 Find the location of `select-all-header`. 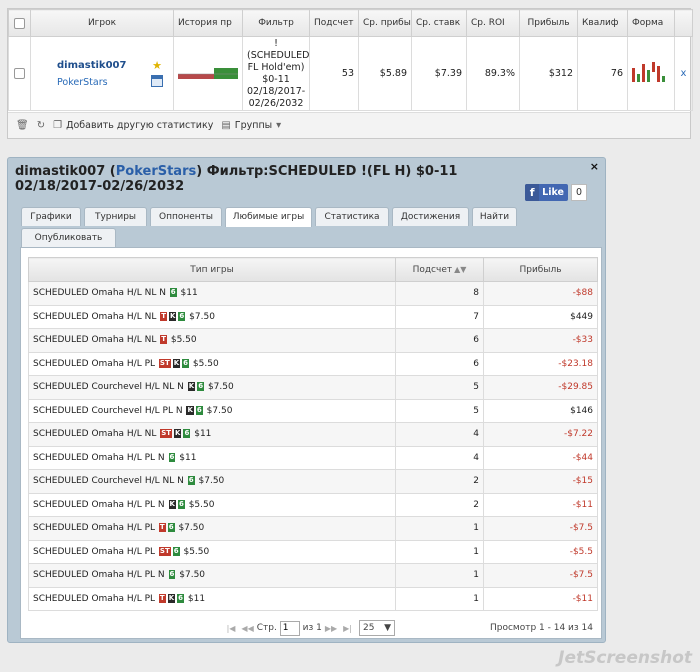

select-all-header is located at coordinates (19, 23).